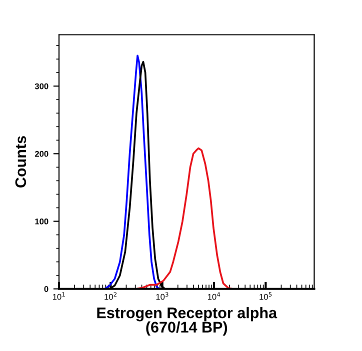 The image size is (362, 351). What do you see at coordinates (41, 153) in the screenshot?
I see `y-tick-label: 200` at bounding box center [41, 153].